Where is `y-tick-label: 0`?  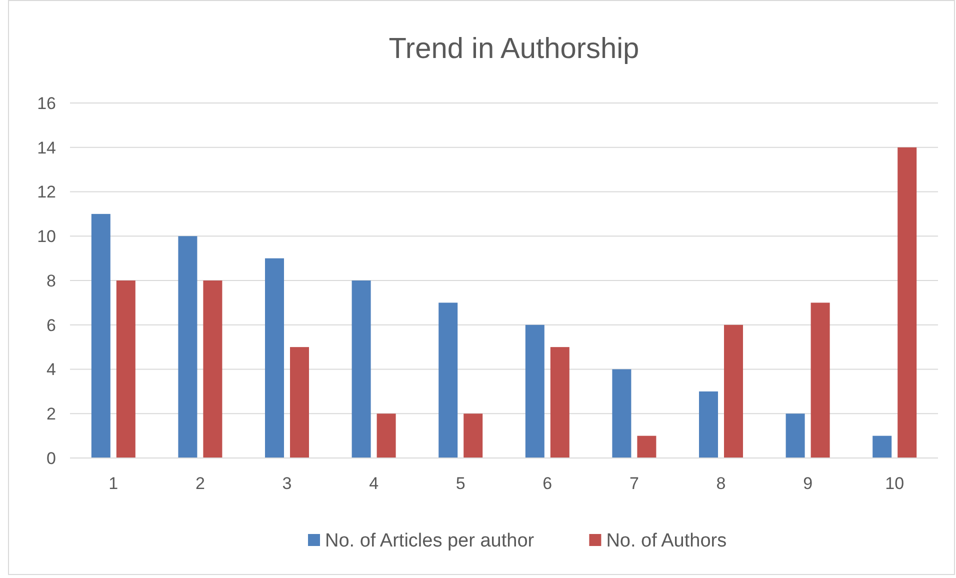 y-tick-label: 0 is located at coordinates (51, 458).